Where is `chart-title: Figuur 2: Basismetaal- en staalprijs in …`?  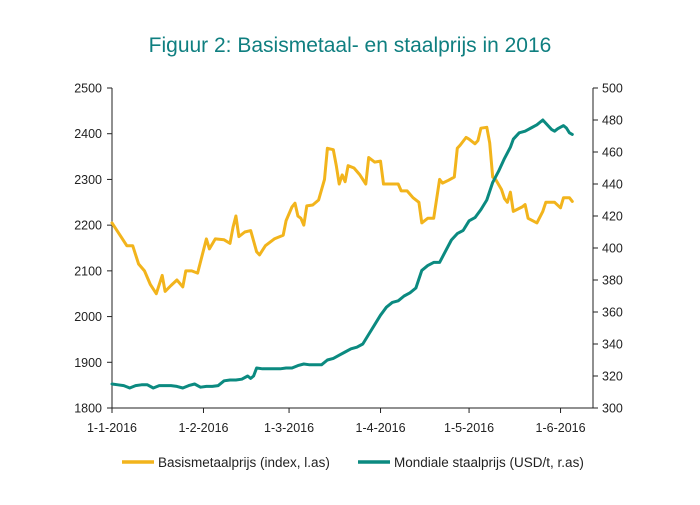 chart-title: Figuur 2: Basismetaal- en staalprijs in … is located at coordinates (350, 45).